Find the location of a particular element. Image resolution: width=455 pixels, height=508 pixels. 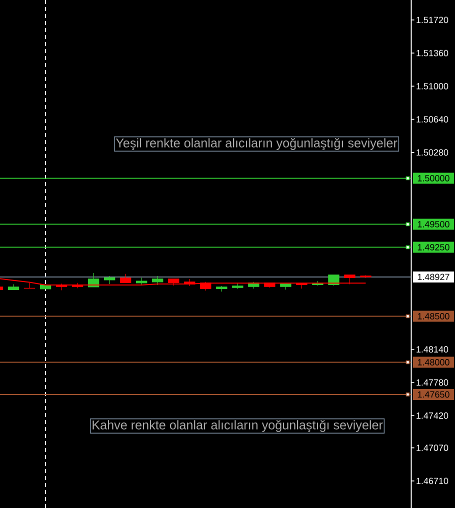

ref-line-label: 1.48927 is located at coordinates (434, 277).